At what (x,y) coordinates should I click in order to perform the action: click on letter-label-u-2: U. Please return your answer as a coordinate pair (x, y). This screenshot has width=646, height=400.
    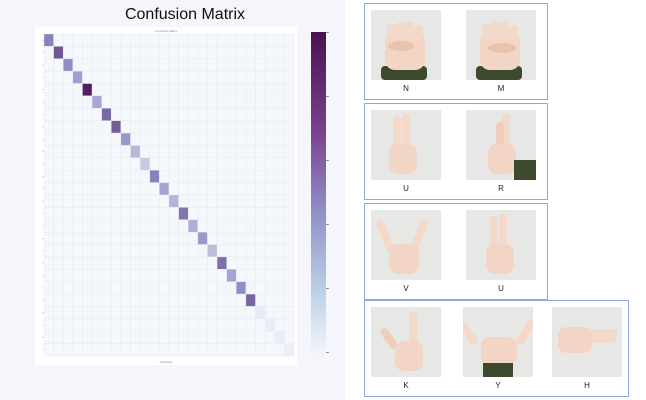
    Looking at the image, I should click on (501, 288).